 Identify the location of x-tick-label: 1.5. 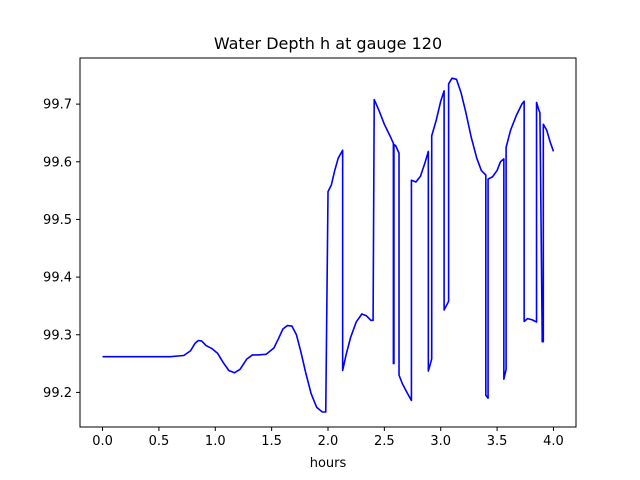
(271, 441).